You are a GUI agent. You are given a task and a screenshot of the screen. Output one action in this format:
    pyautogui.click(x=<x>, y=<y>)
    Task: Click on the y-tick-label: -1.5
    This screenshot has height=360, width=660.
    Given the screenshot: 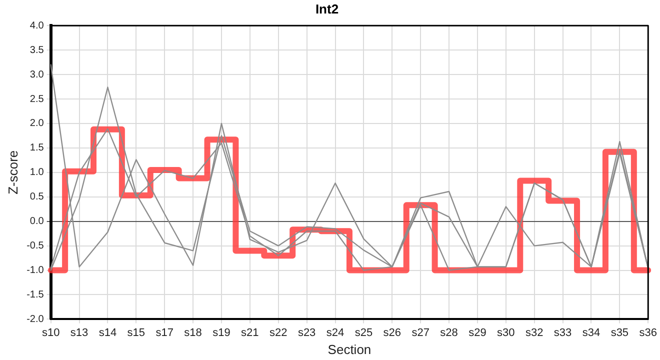 What is the action you would take?
    pyautogui.click(x=35, y=294)
    